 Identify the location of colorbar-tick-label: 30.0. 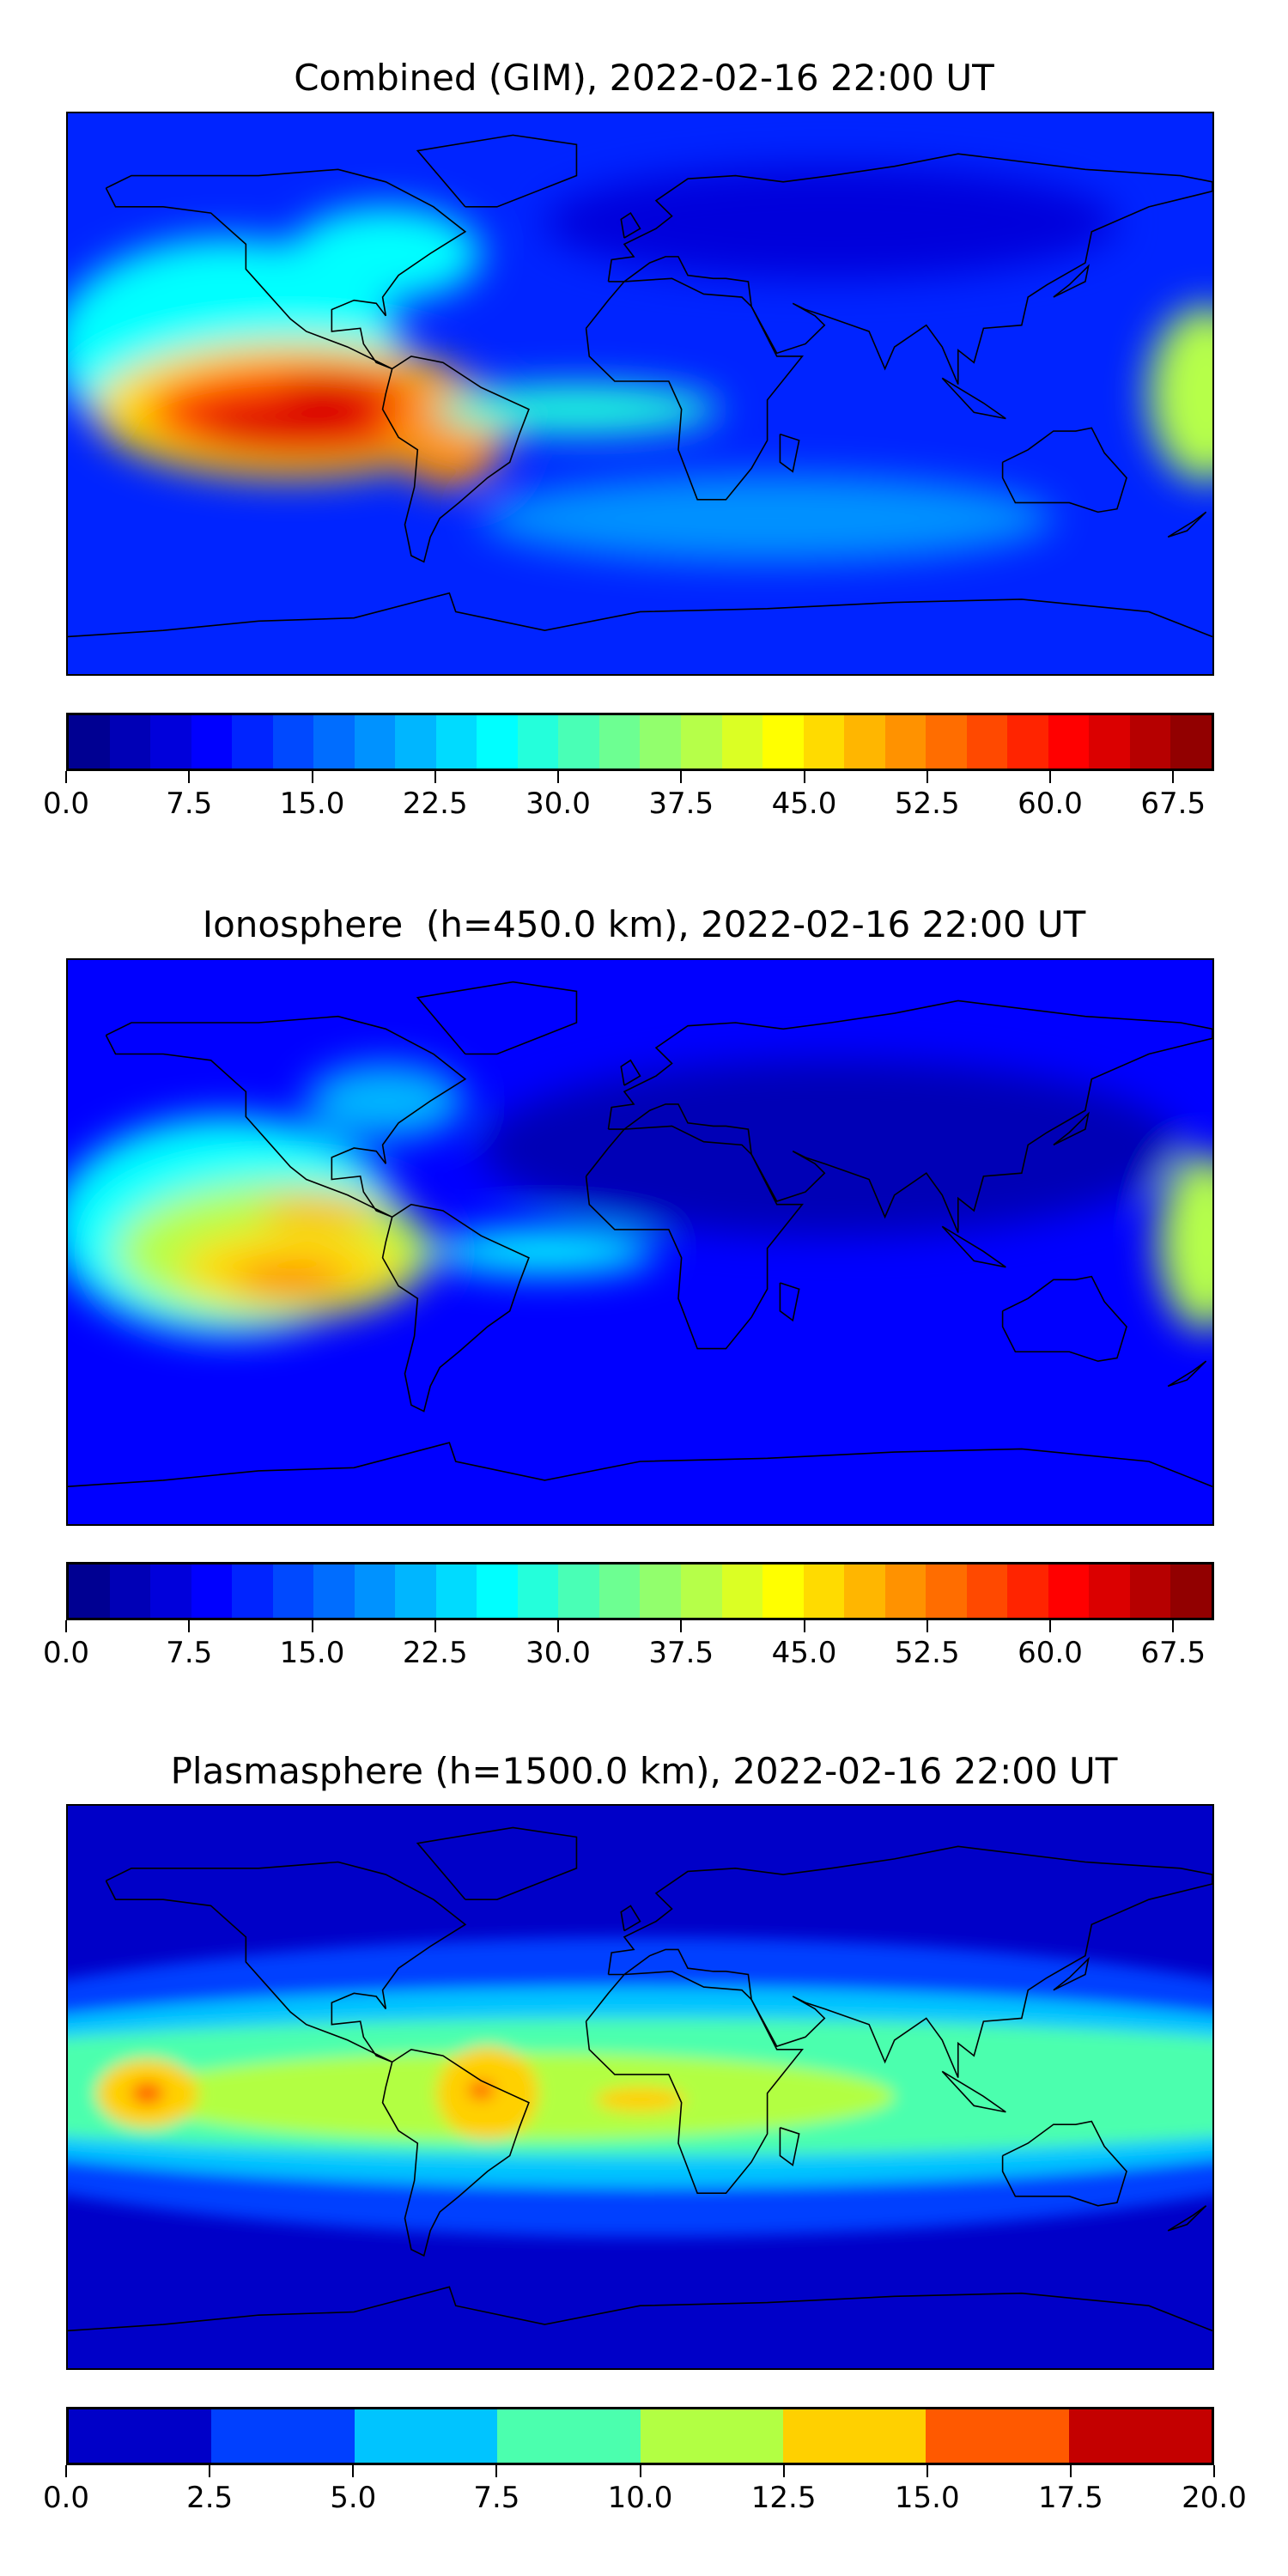
(558, 1653).